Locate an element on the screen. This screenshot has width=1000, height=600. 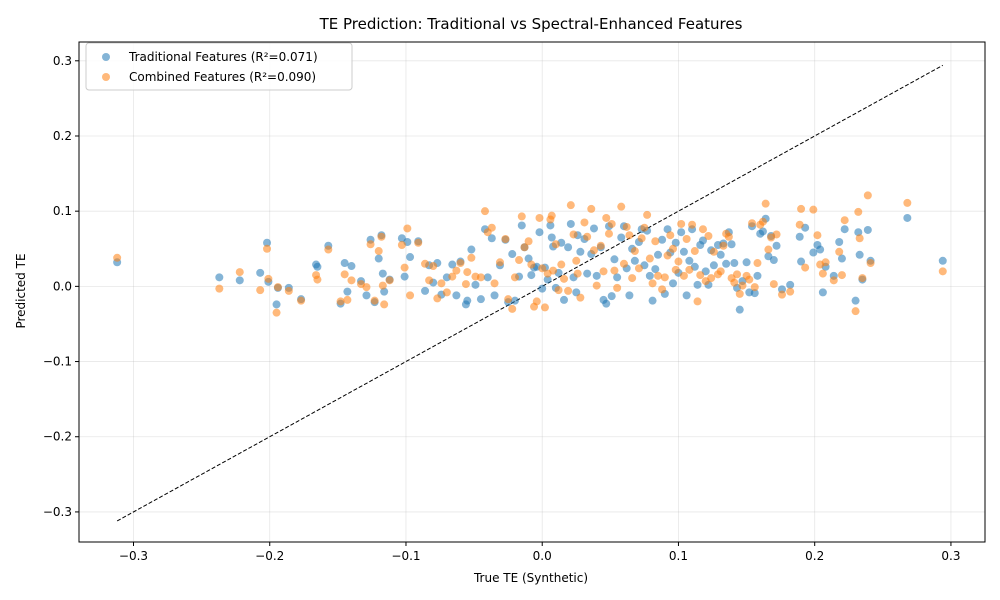
y-tick-label: −0.1 is located at coordinates (57, 362).